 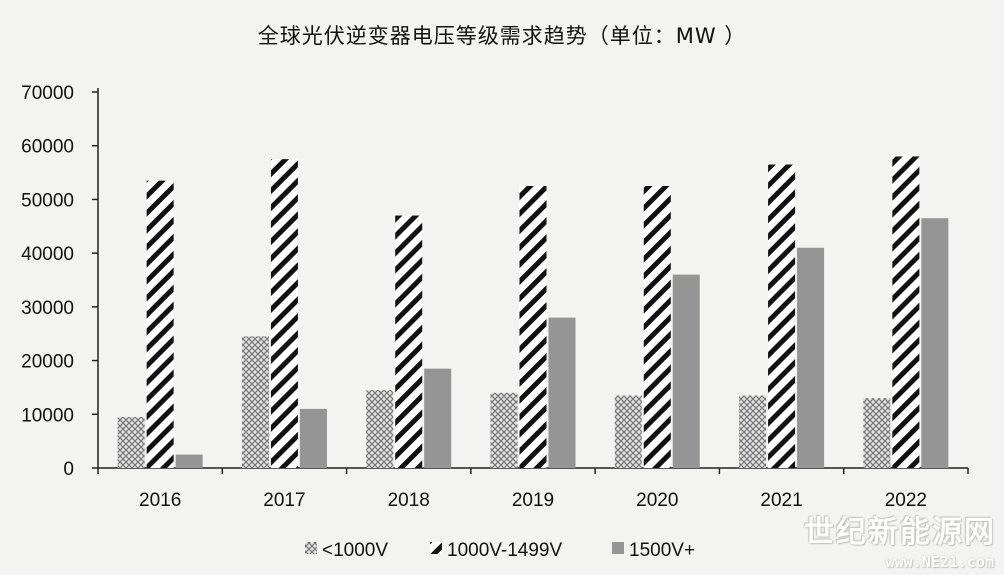 What do you see at coordinates (131, 442) in the screenshot?
I see `bar-crosshatch-2016` at bounding box center [131, 442].